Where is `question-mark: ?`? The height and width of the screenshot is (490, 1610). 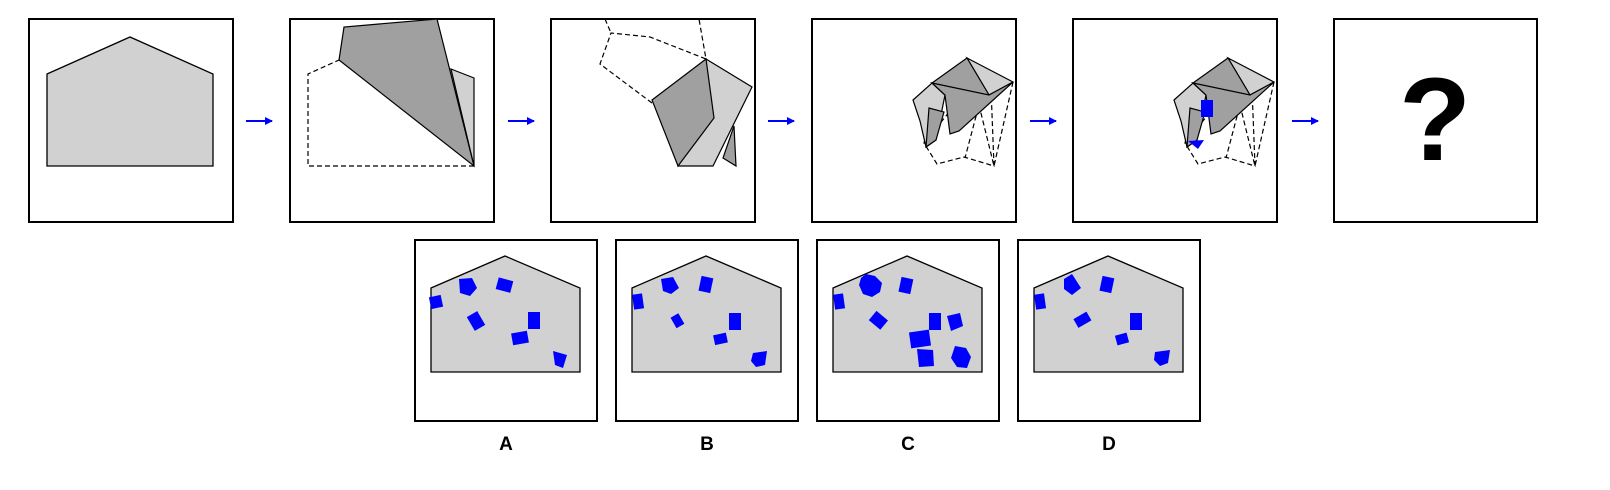 question-mark: ? is located at coordinates (1435, 120).